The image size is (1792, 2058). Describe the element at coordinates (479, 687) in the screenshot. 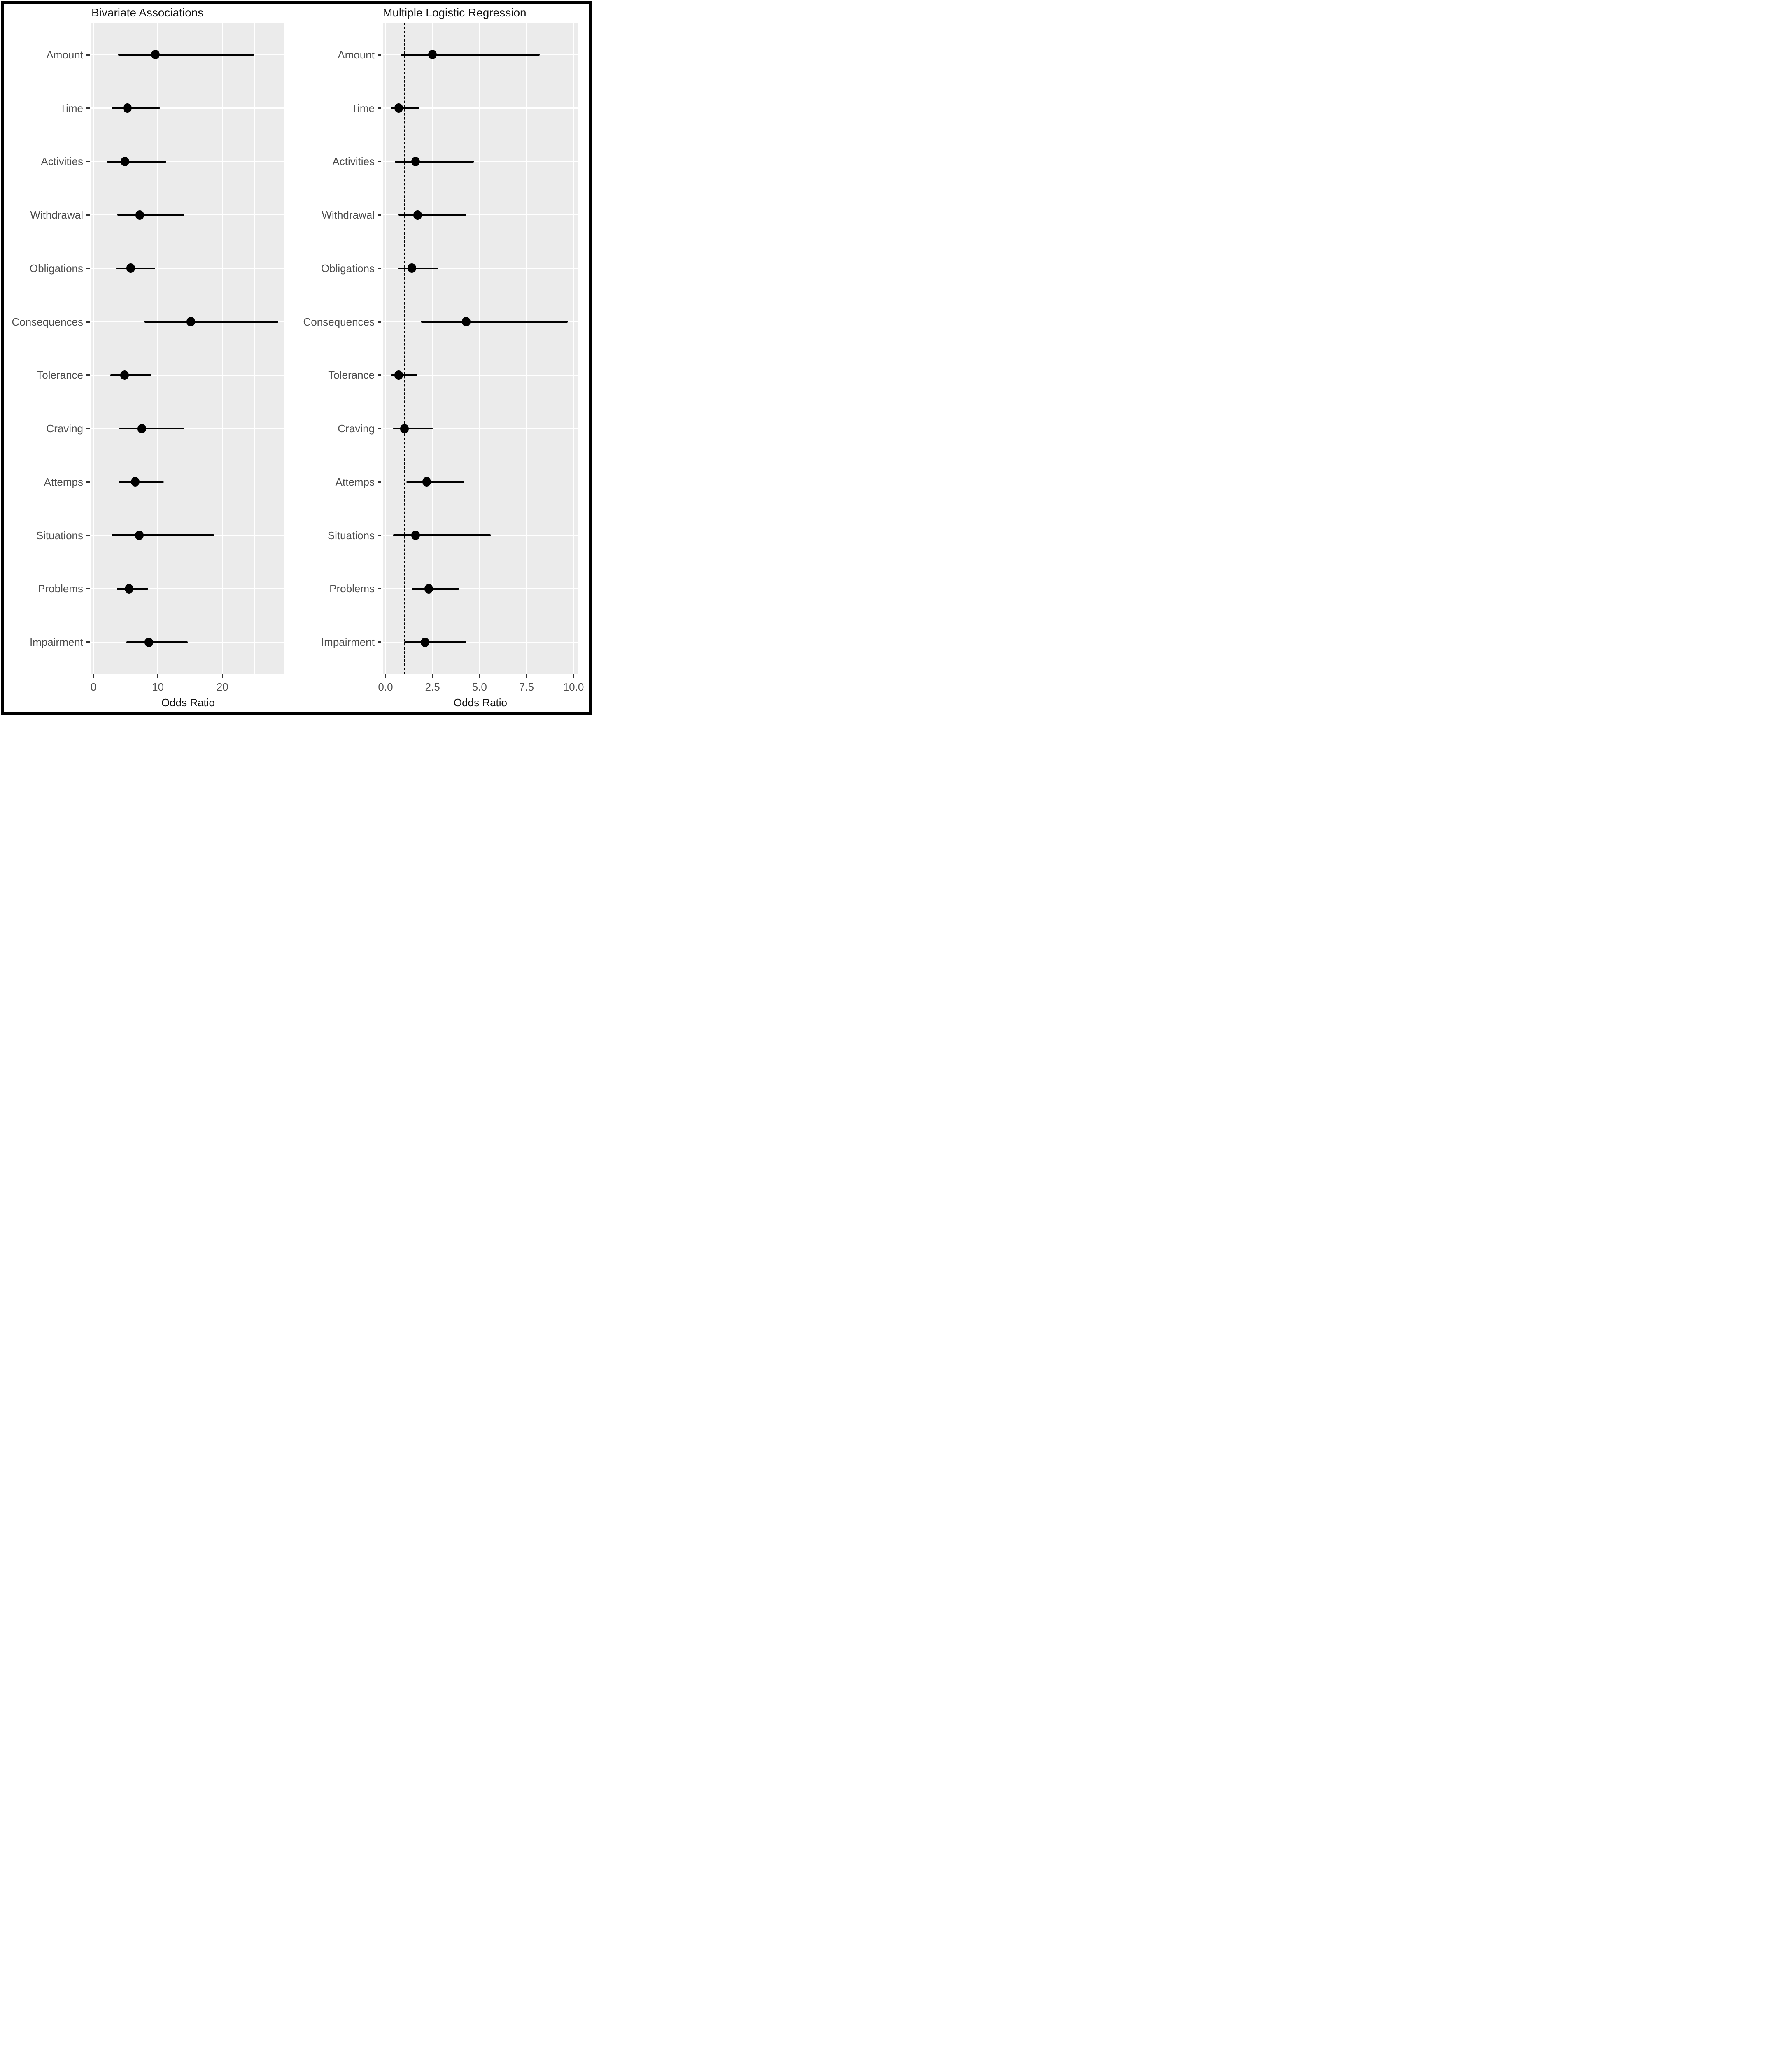

I see `x-axis-tick-label: 5.0` at that location.